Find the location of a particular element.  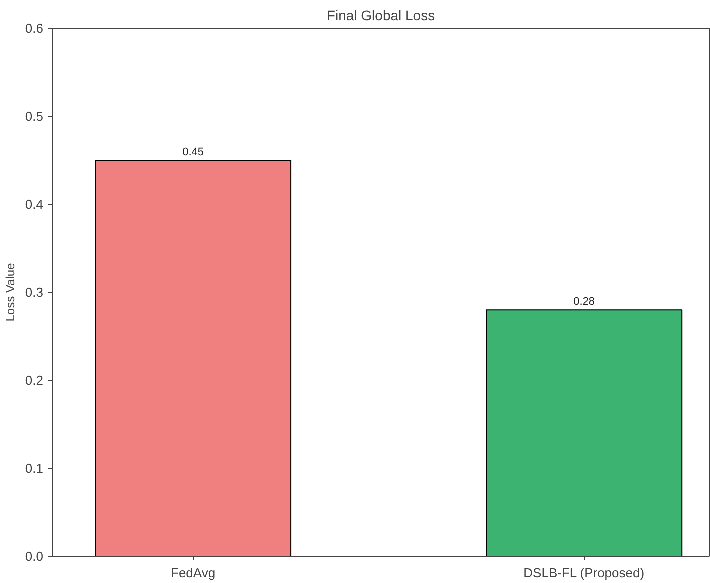

data-label: 0.45 is located at coordinates (193, 152).